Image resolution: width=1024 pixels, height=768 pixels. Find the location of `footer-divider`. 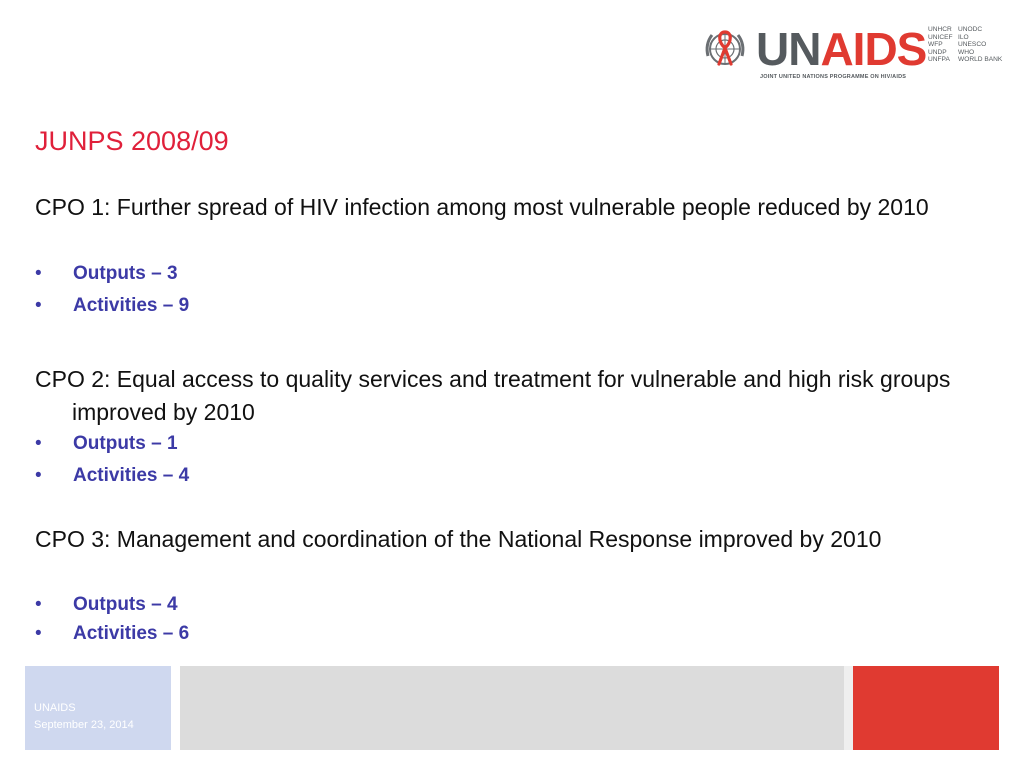

footer-divider is located at coordinates (848, 708).